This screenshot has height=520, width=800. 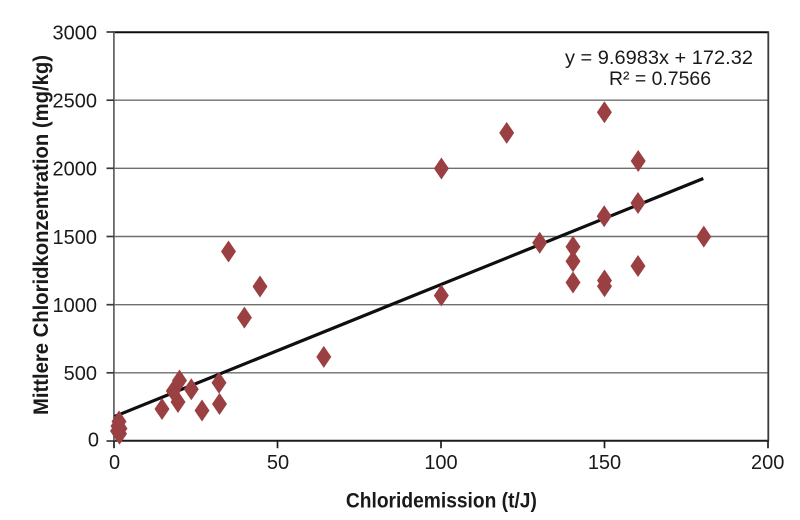 I want to click on svg-text: 1000, so click(x=75, y=306).